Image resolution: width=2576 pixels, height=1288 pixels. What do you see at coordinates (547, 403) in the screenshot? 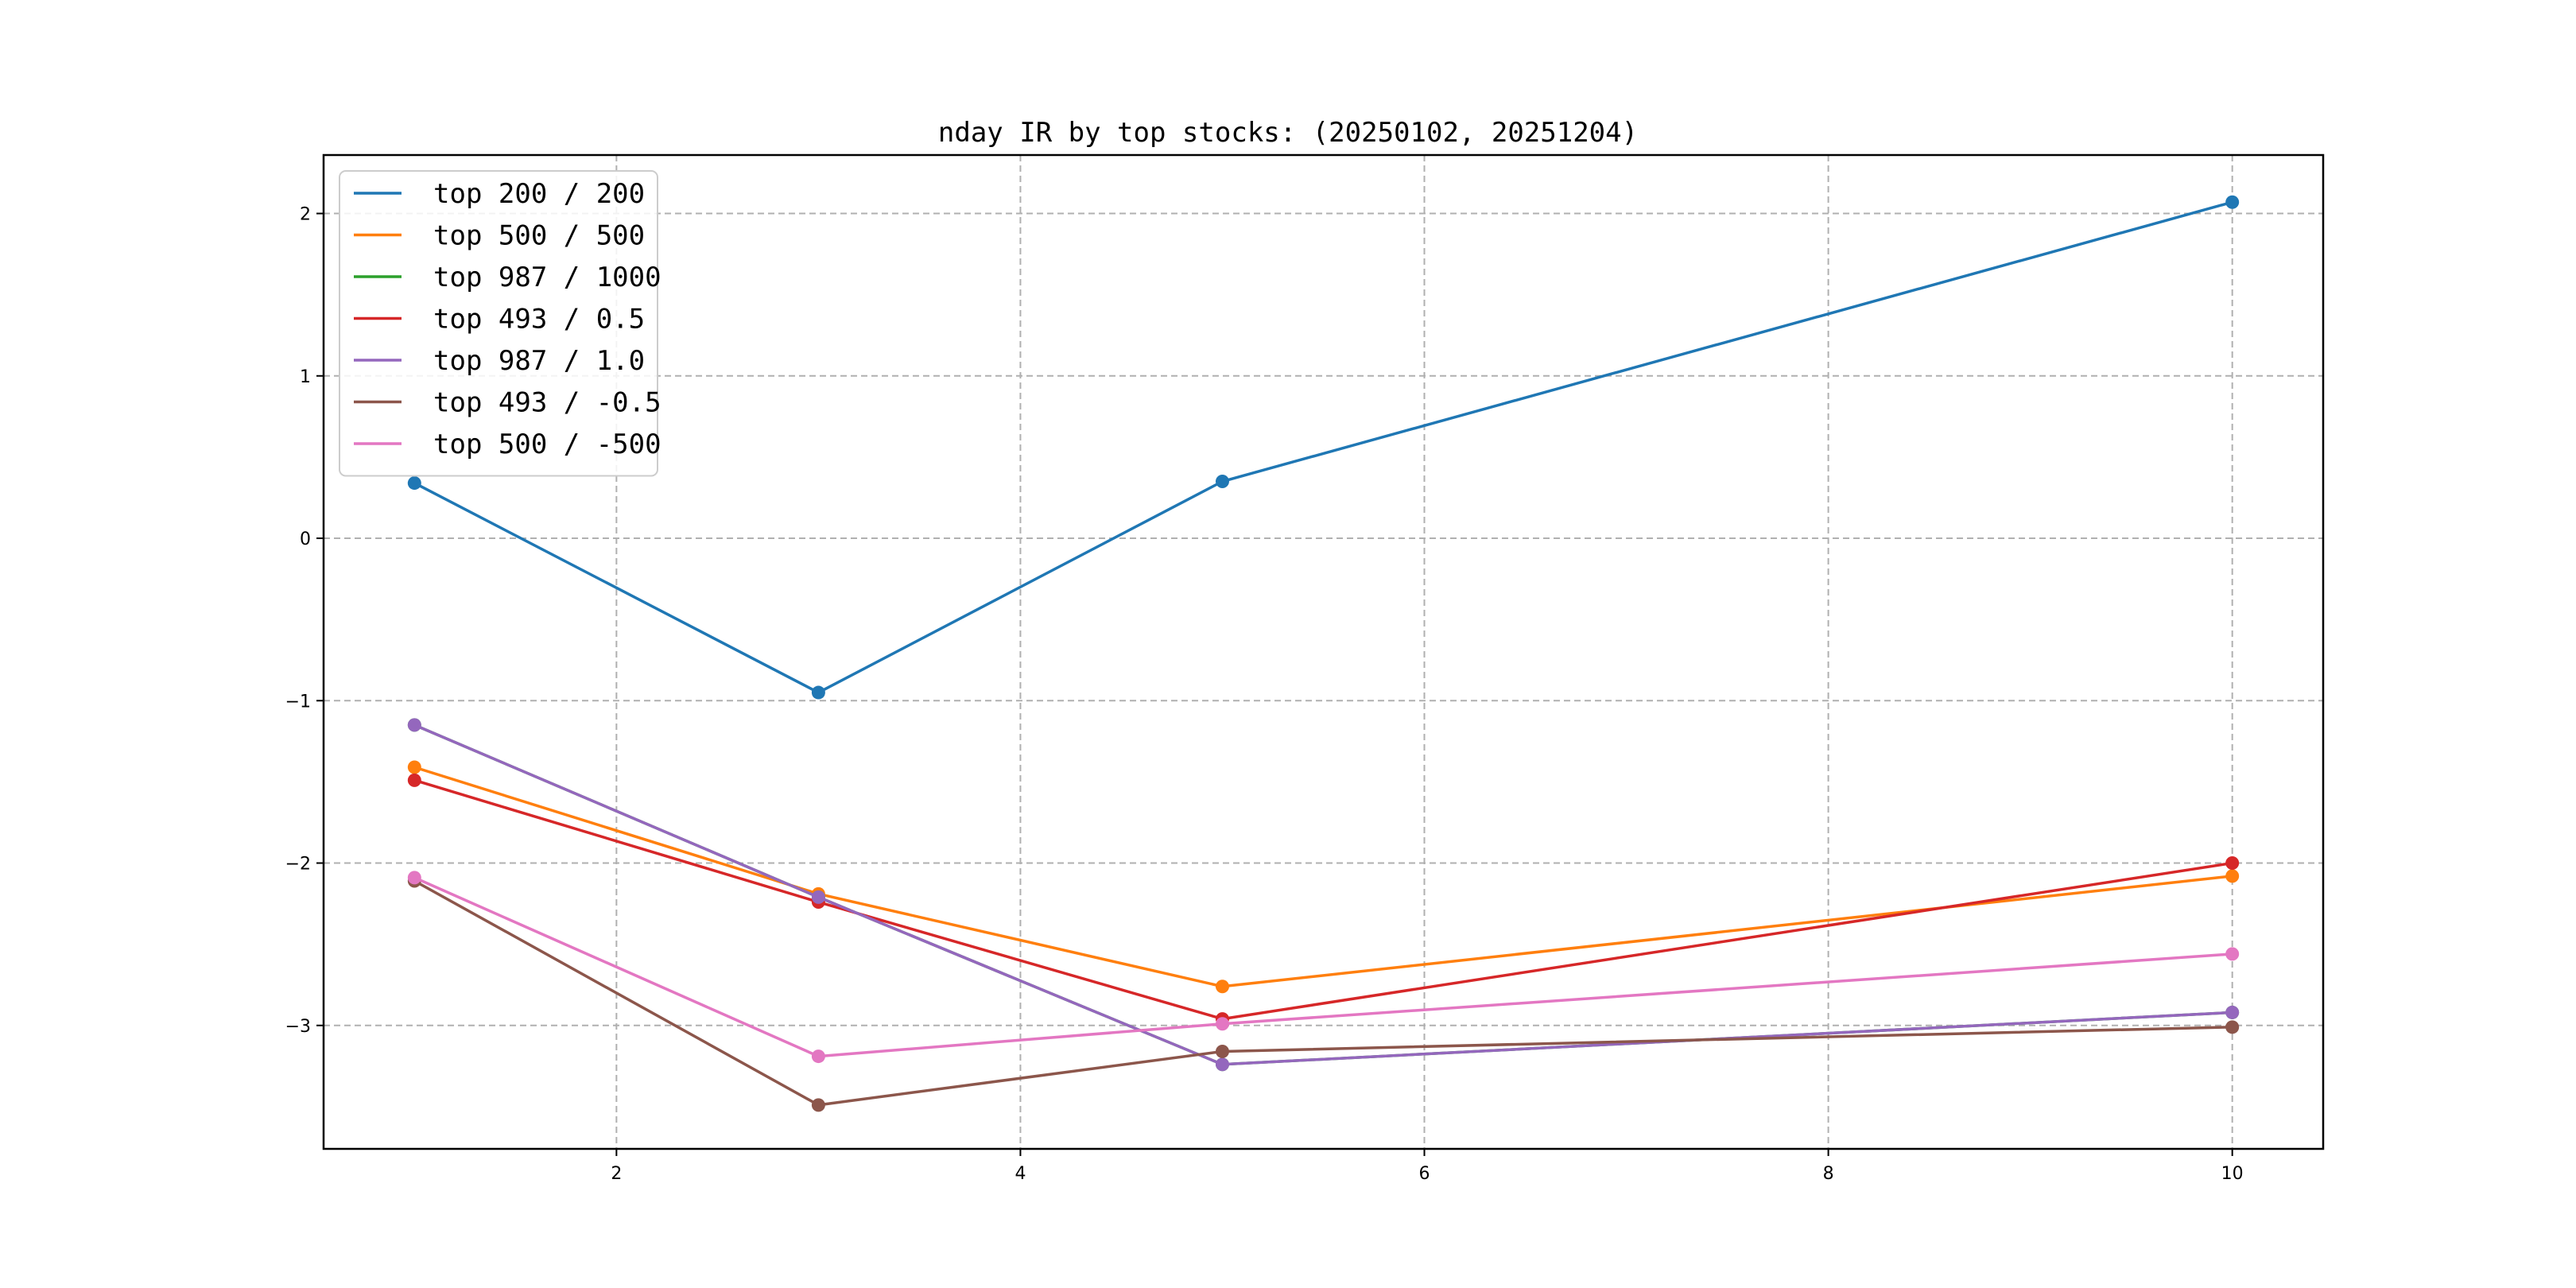
I see `legend-label: top 493 / -0.5` at bounding box center [547, 403].